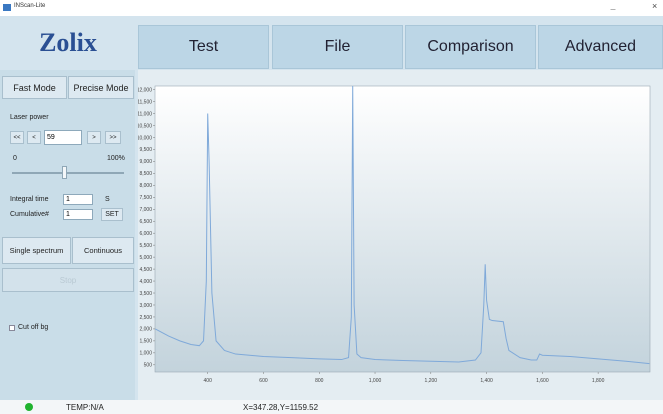  What do you see at coordinates (29, 407) in the screenshot?
I see `status-indicator` at bounding box center [29, 407].